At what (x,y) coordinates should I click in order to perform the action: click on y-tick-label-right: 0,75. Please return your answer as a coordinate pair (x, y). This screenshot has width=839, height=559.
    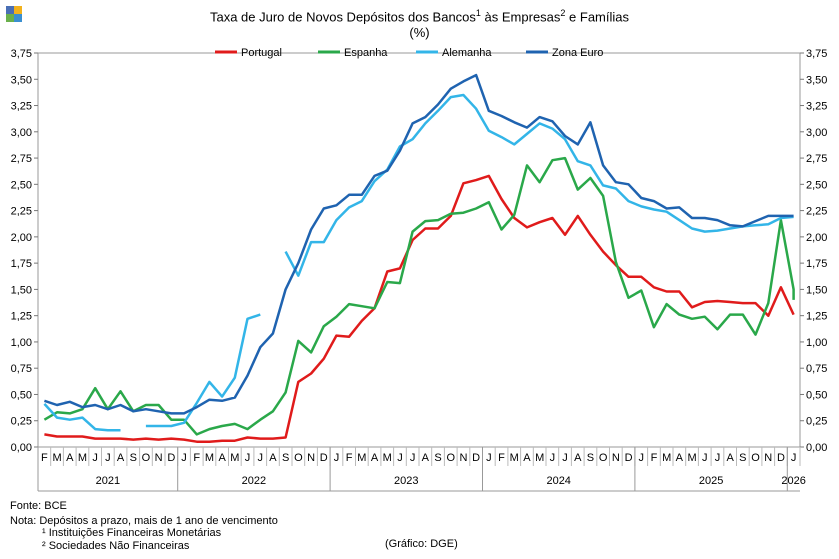
    Looking at the image, I should click on (816, 369).